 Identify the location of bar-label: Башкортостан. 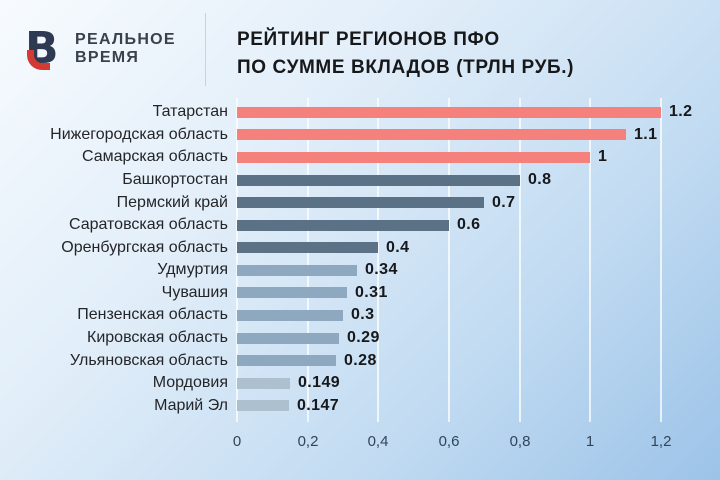
(175, 180).